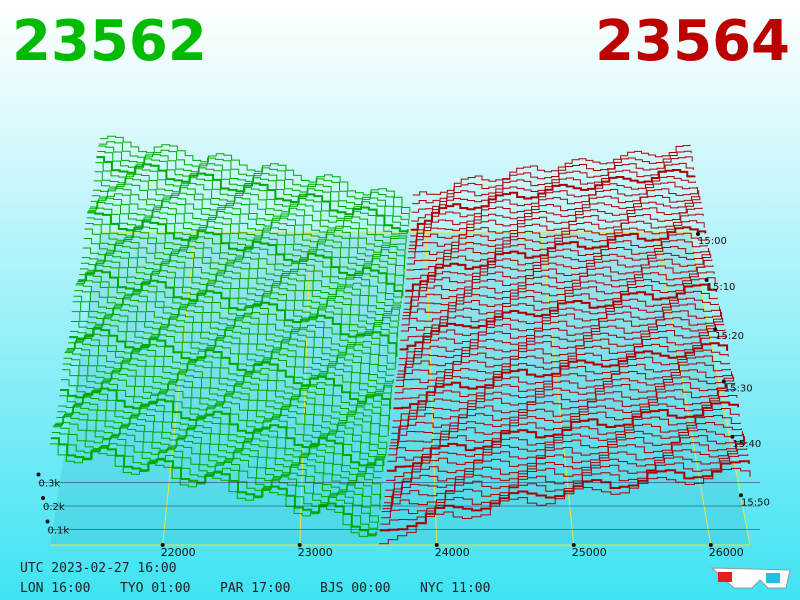 This screenshot has width=800, height=600. What do you see at coordinates (712, 241) in the screenshot?
I see `time-tick-label: 15:00` at bounding box center [712, 241].